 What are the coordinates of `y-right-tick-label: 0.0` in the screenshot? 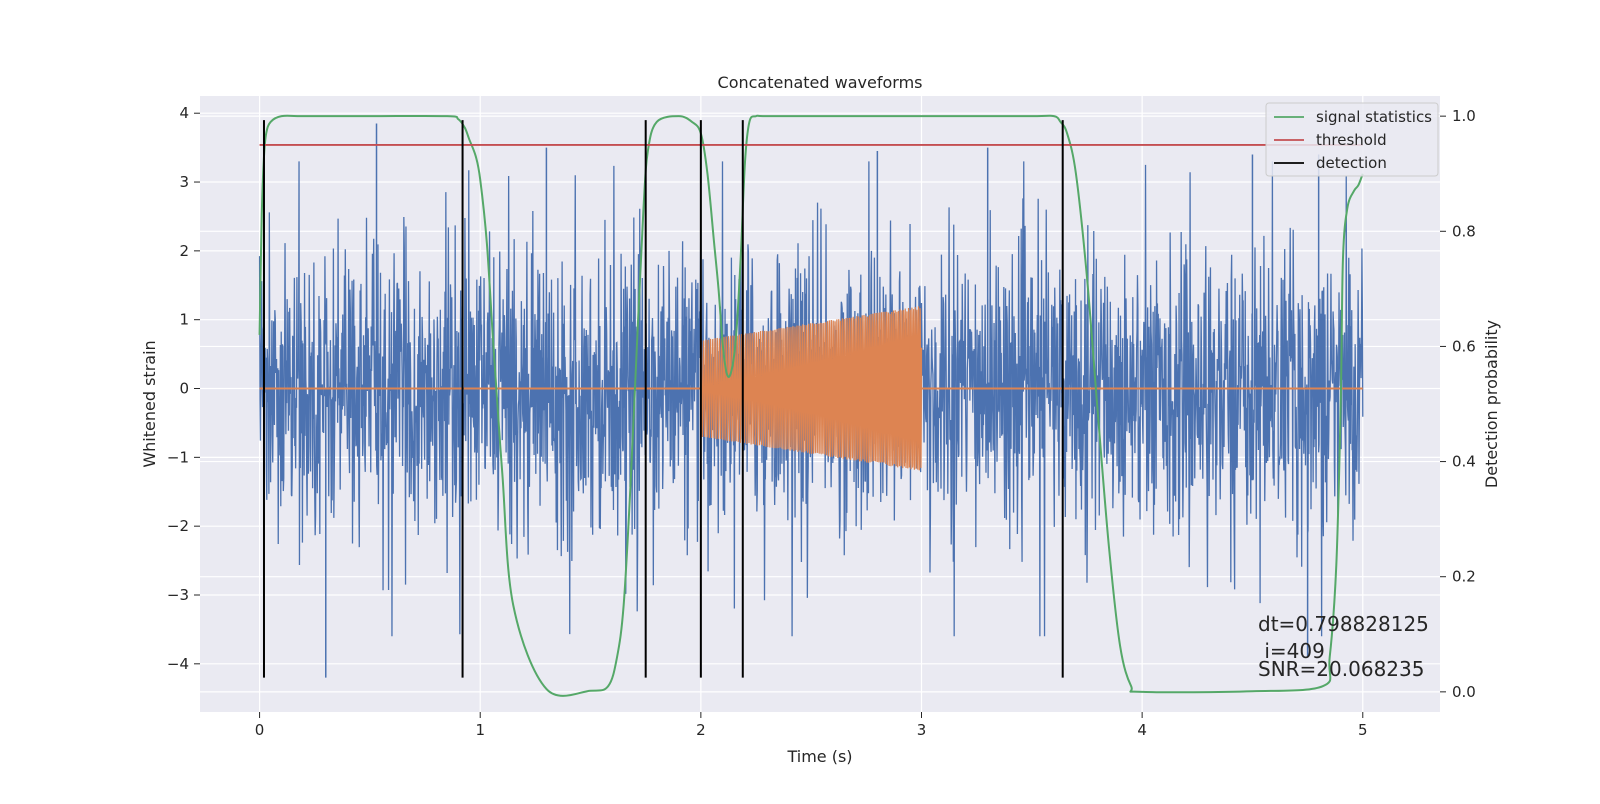 It's located at (1464, 692).